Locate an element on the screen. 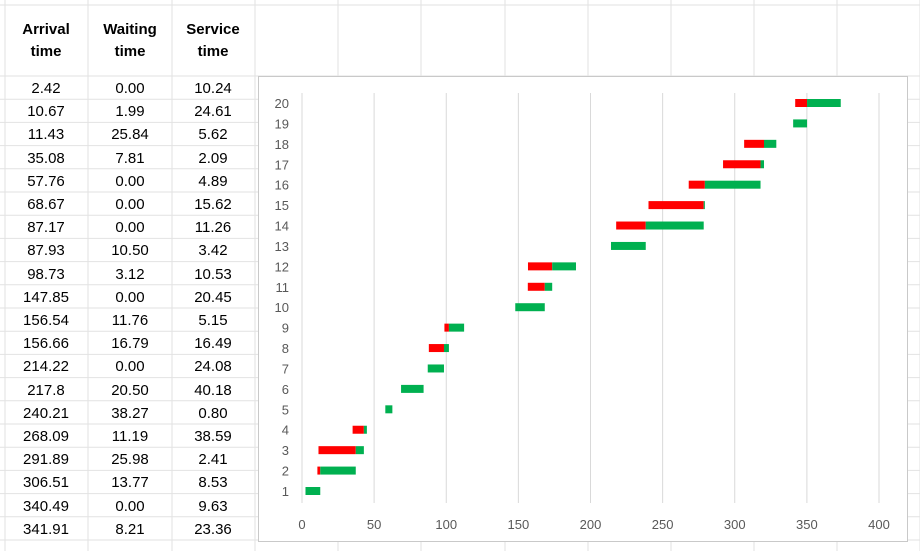 This screenshot has height=551, width=920. table-cell: 11.26 is located at coordinates (213, 228).